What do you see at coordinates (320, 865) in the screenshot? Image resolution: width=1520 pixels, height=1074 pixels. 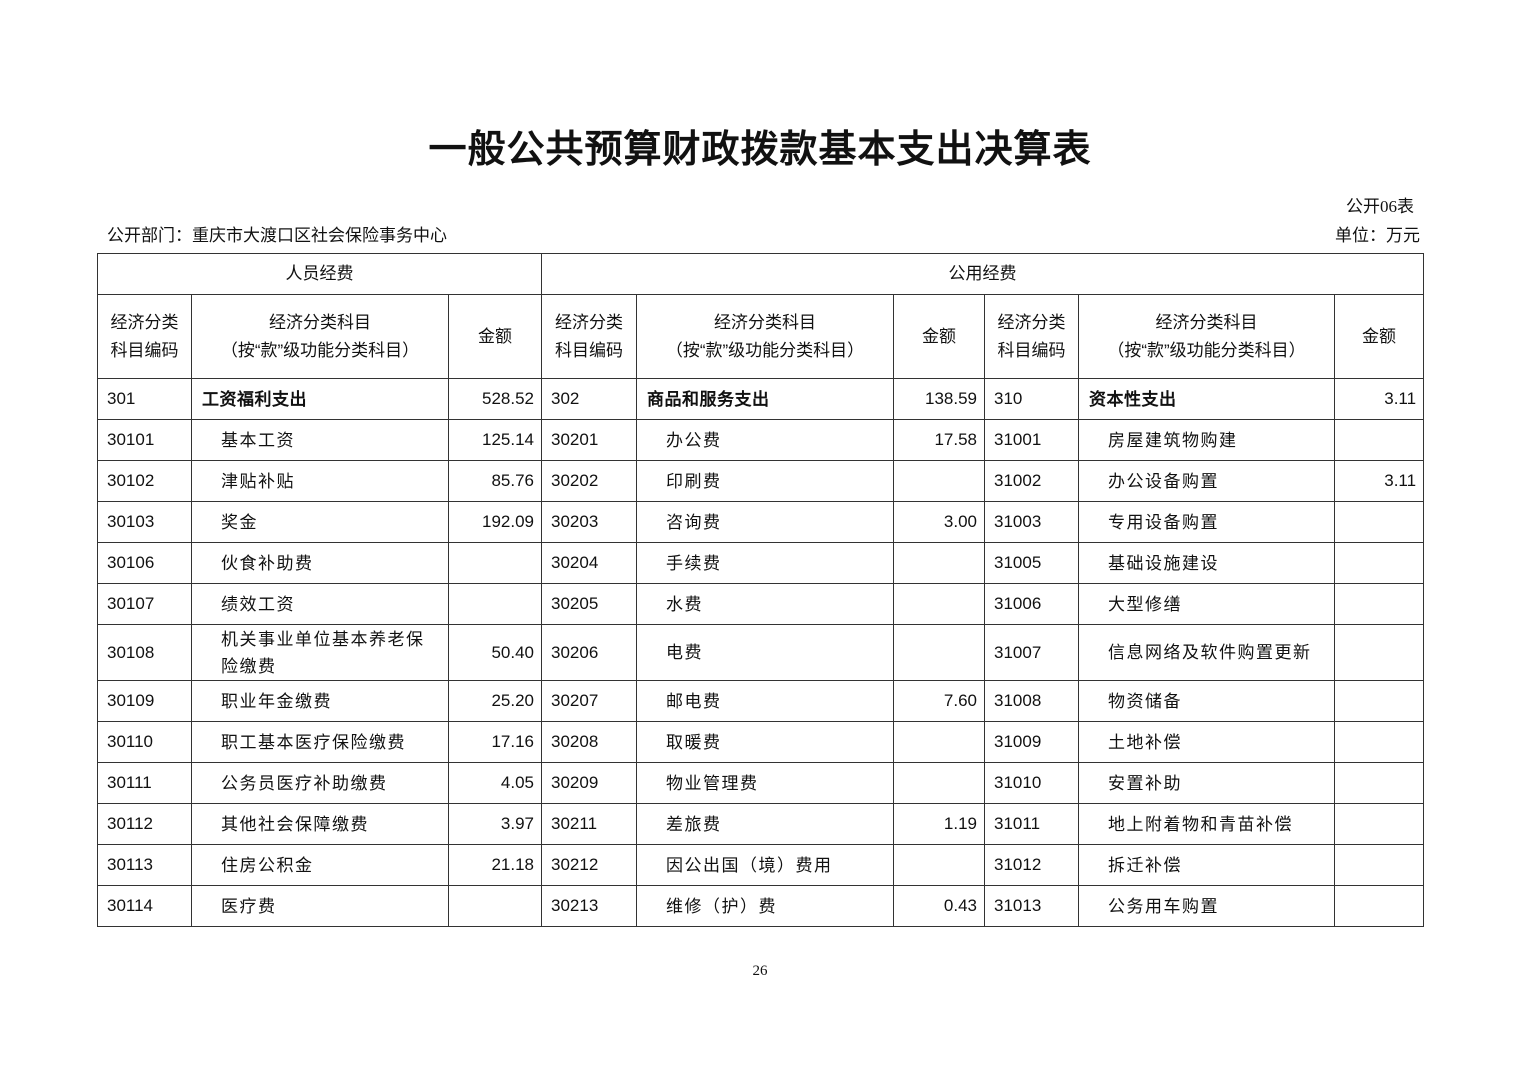 I see `name-cell: 住房公积金` at bounding box center [320, 865].